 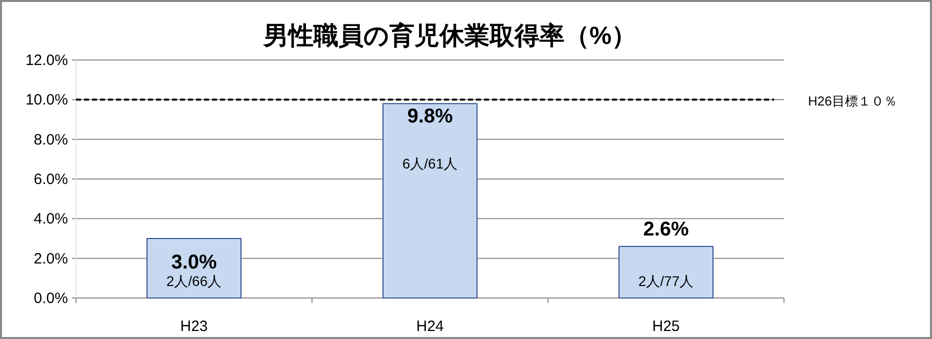 I want to click on y-tick-label: 10.0%, so click(x=46, y=100).